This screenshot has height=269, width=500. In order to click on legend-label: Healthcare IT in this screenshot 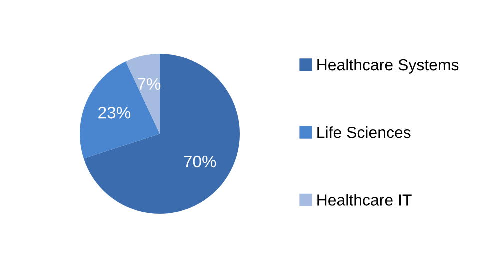, I will do `click(365, 200)`.